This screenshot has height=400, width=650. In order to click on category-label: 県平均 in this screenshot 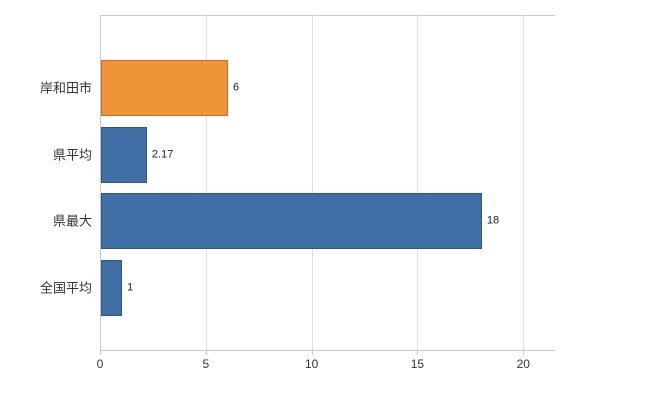, I will do `click(72, 155)`.